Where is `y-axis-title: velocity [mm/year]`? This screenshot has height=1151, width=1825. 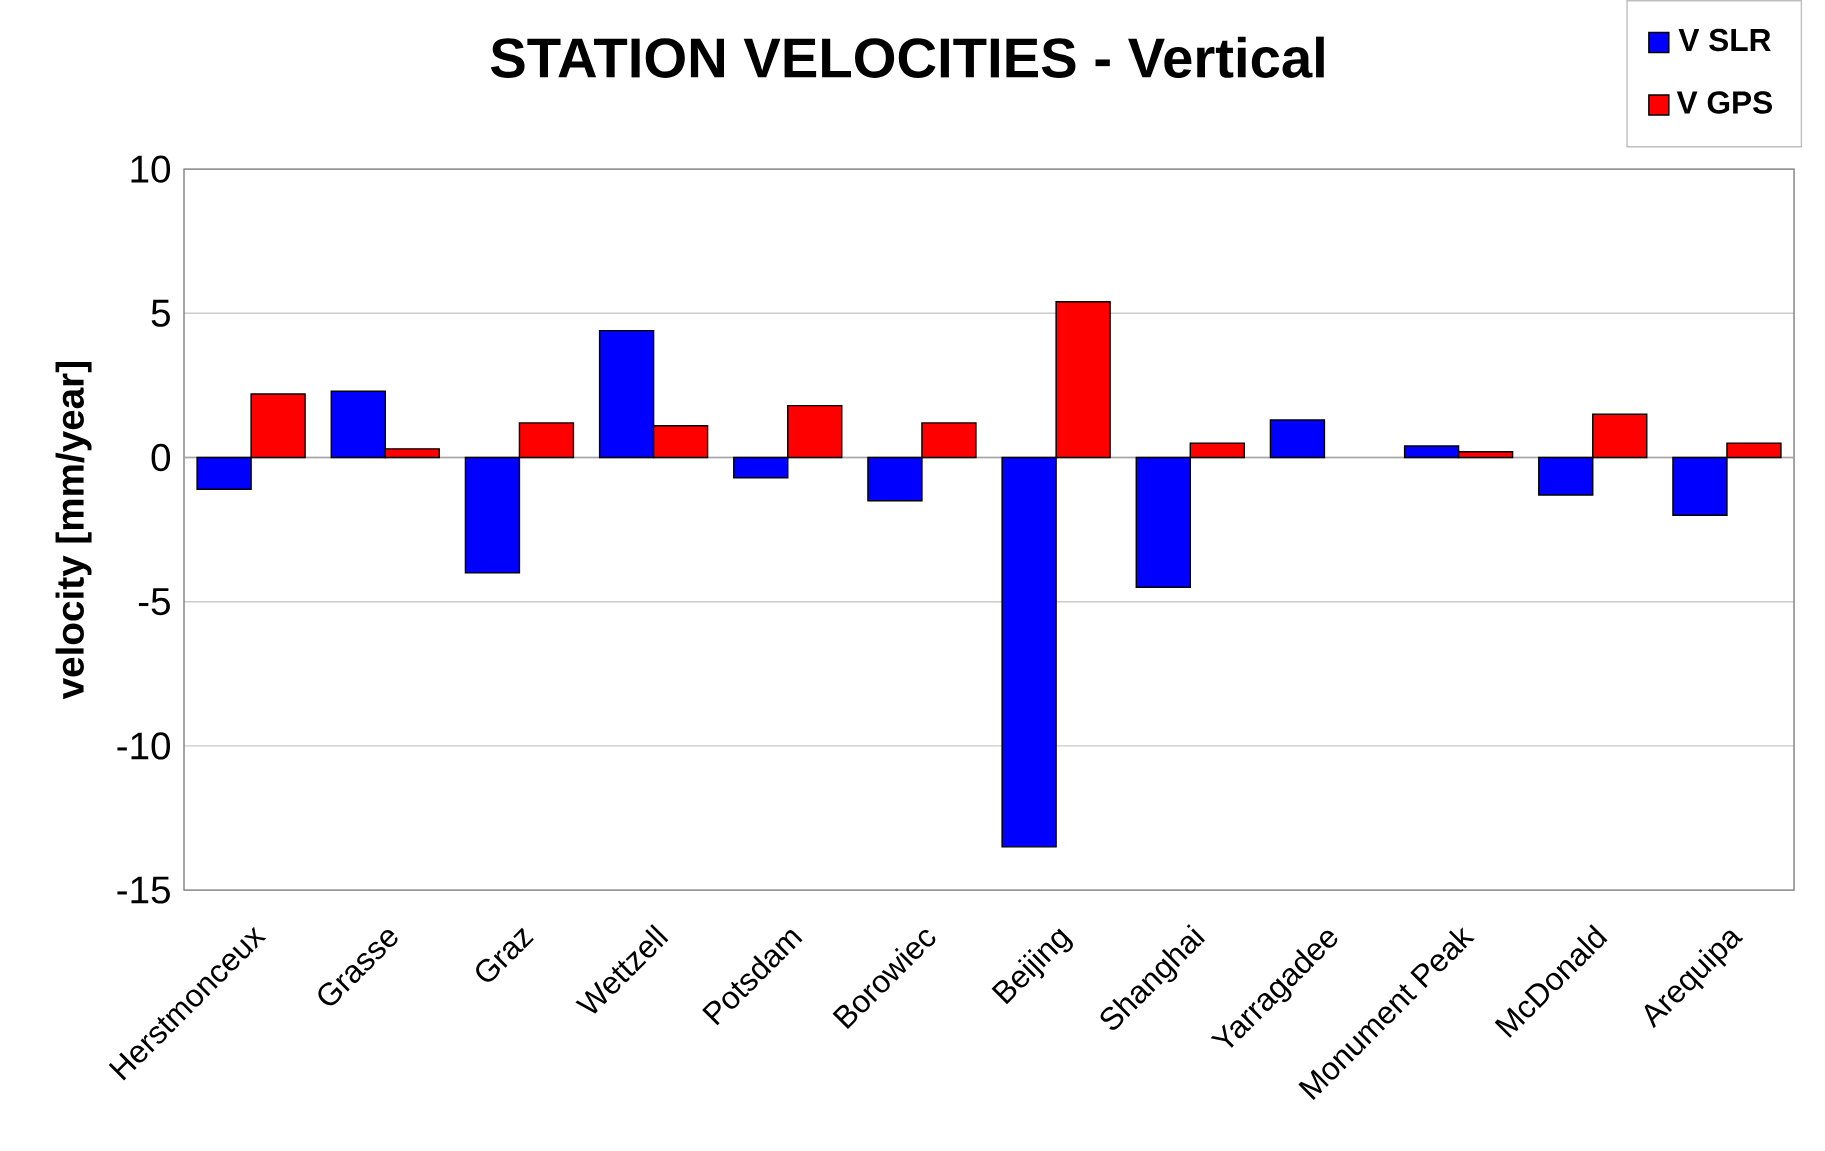 y-axis-title: velocity [mm/year] is located at coordinates (73, 531).